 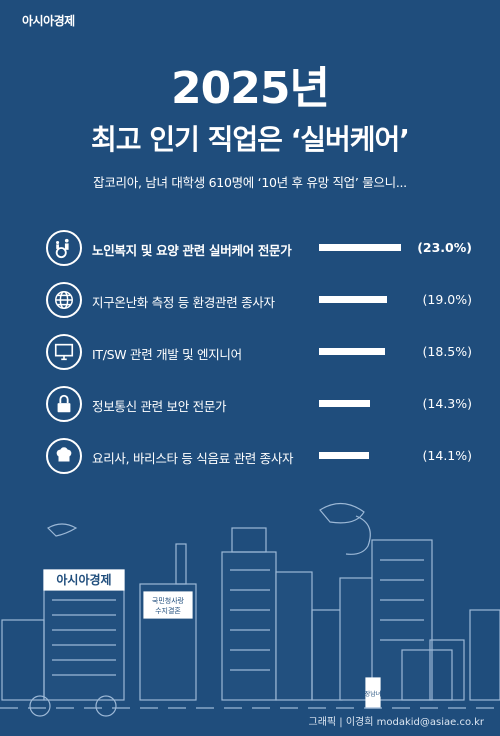 I want to click on bar-label: IT/SW 관련 개발 및 엔지니어, so click(x=167, y=354).